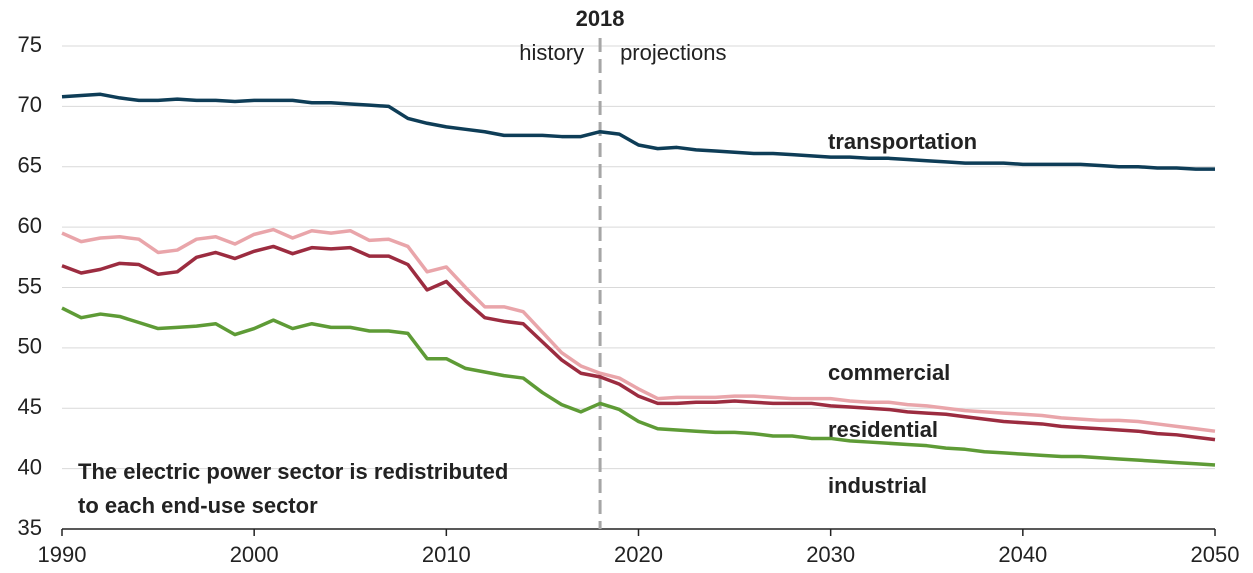 This screenshot has width=1253, height=573. I want to click on note: to each end-use sector, so click(198, 505).